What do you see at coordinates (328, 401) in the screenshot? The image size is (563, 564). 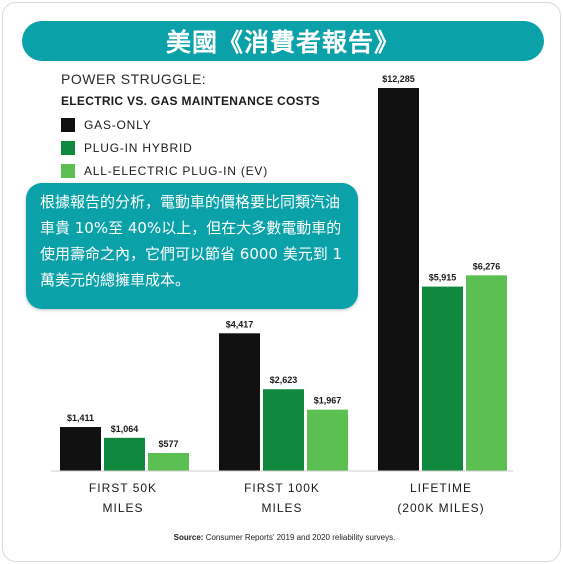 I see `data-label-ev-2: $1,967` at bounding box center [328, 401].